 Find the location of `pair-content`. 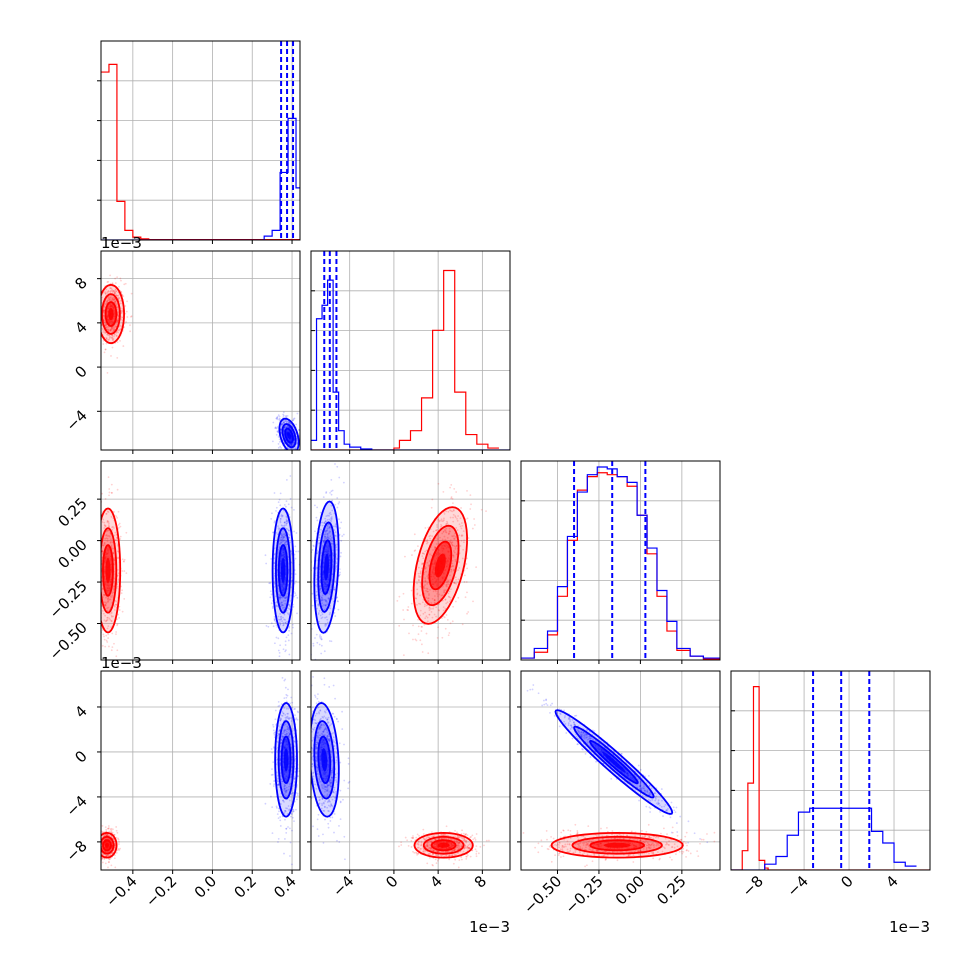

pair-content is located at coordinates (399, 561).